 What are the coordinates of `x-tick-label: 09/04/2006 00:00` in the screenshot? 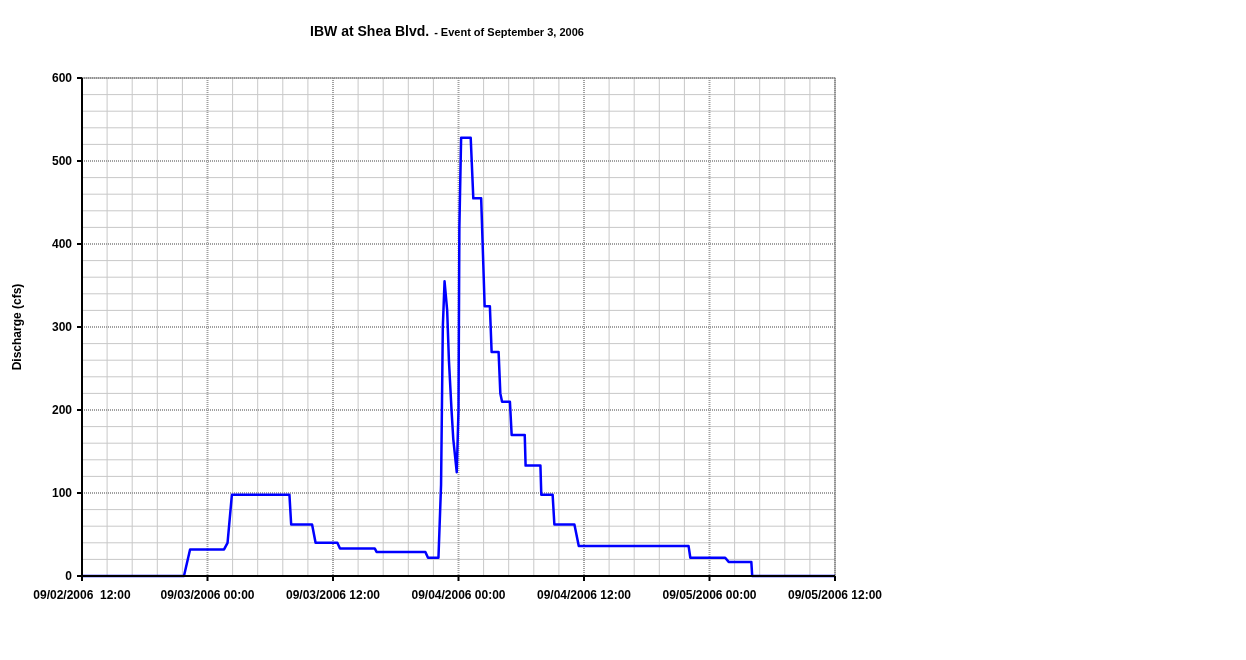 It's located at (458, 595).